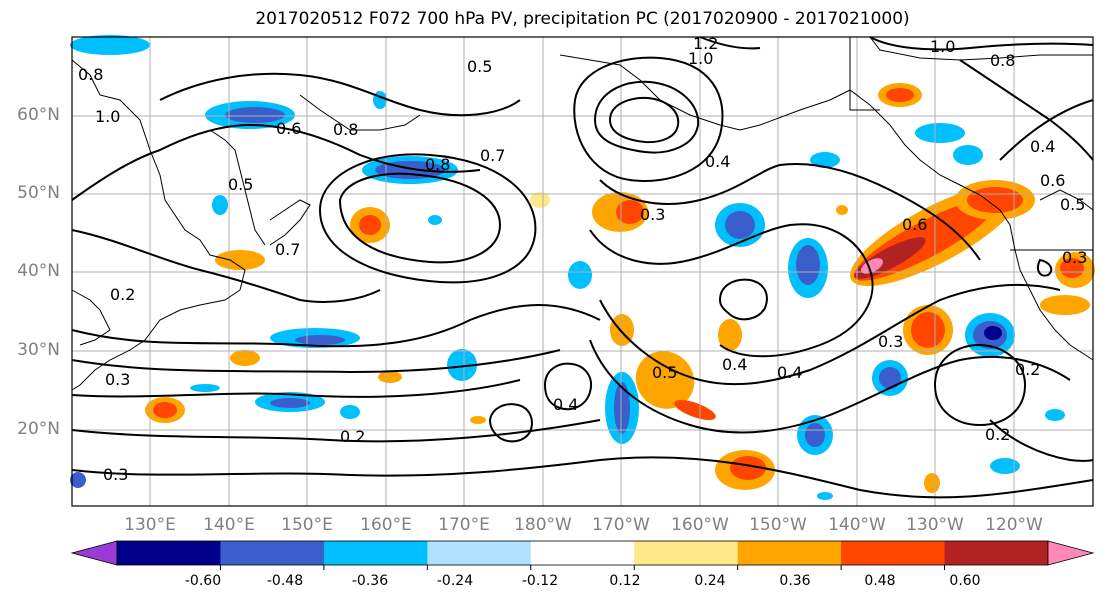 The image size is (1105, 601). Describe the element at coordinates (307, 525) in the screenshot. I see `lon-label: 150°E` at that location.